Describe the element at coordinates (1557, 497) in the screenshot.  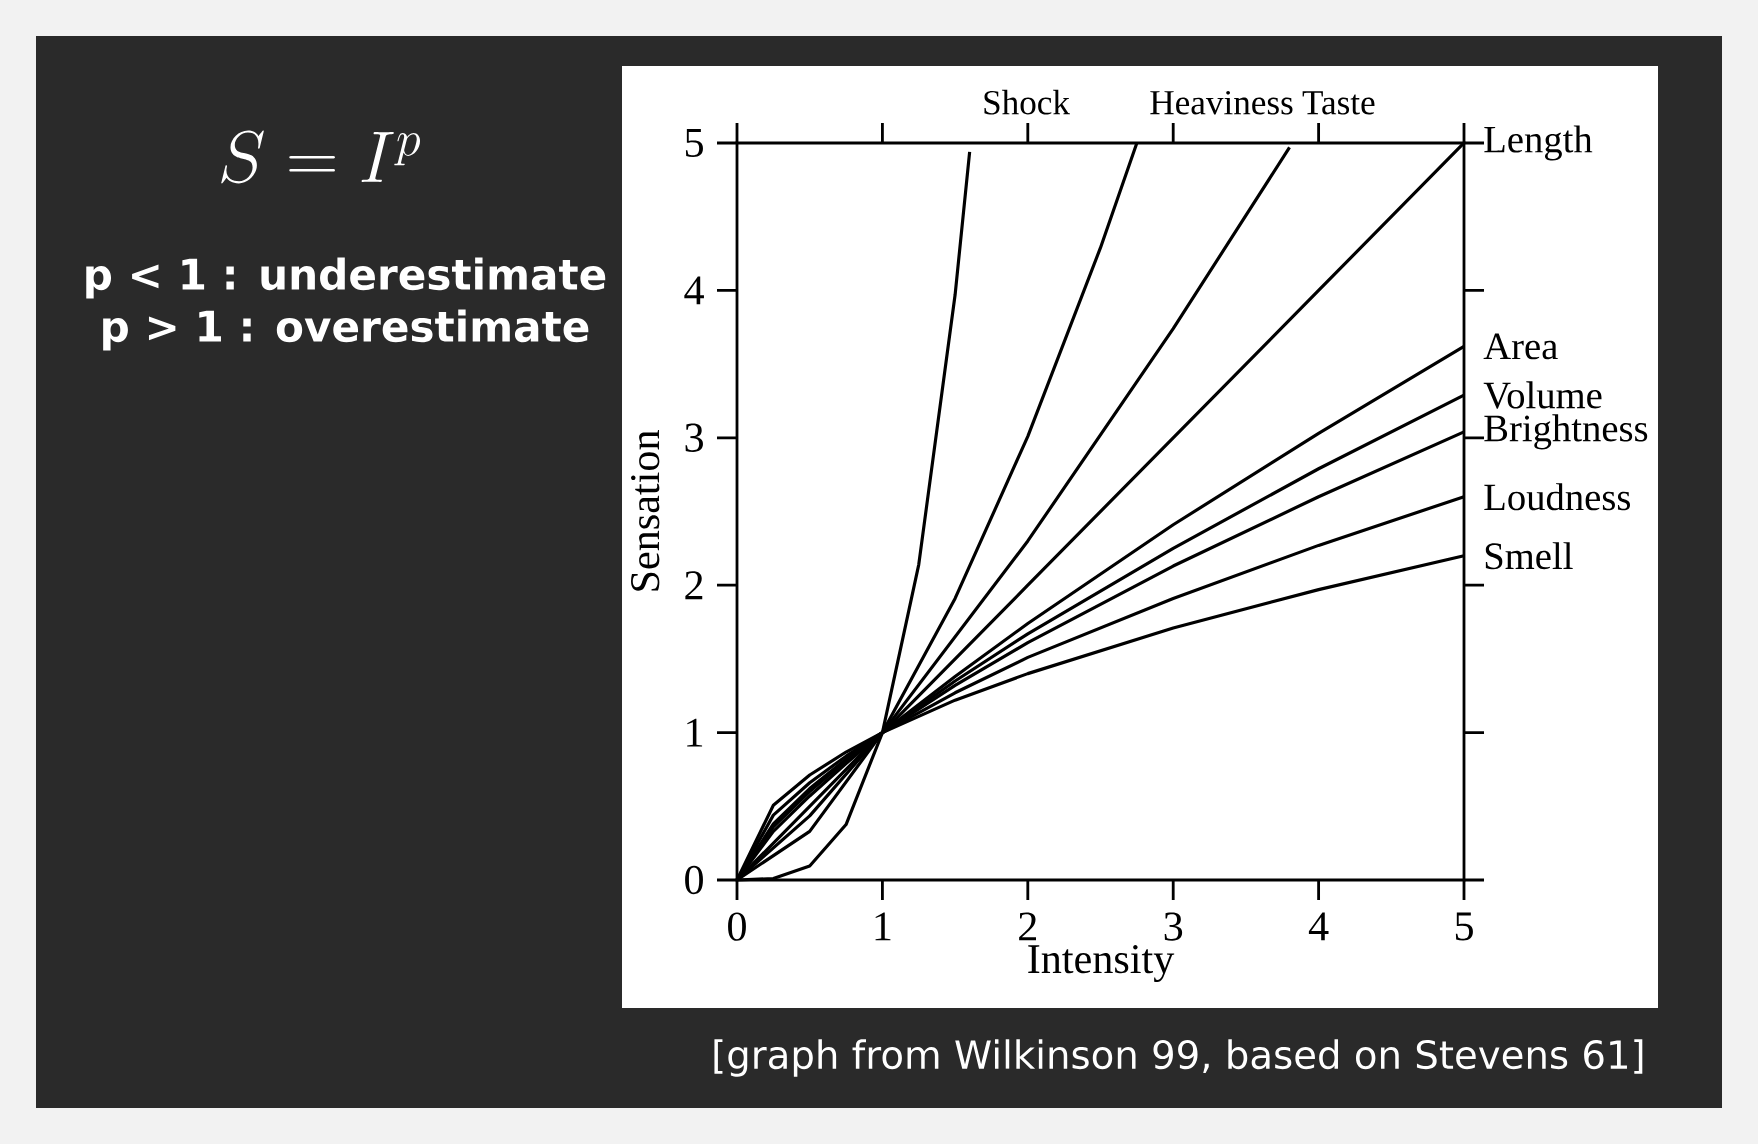
I see `series-label: Loudness` at that location.